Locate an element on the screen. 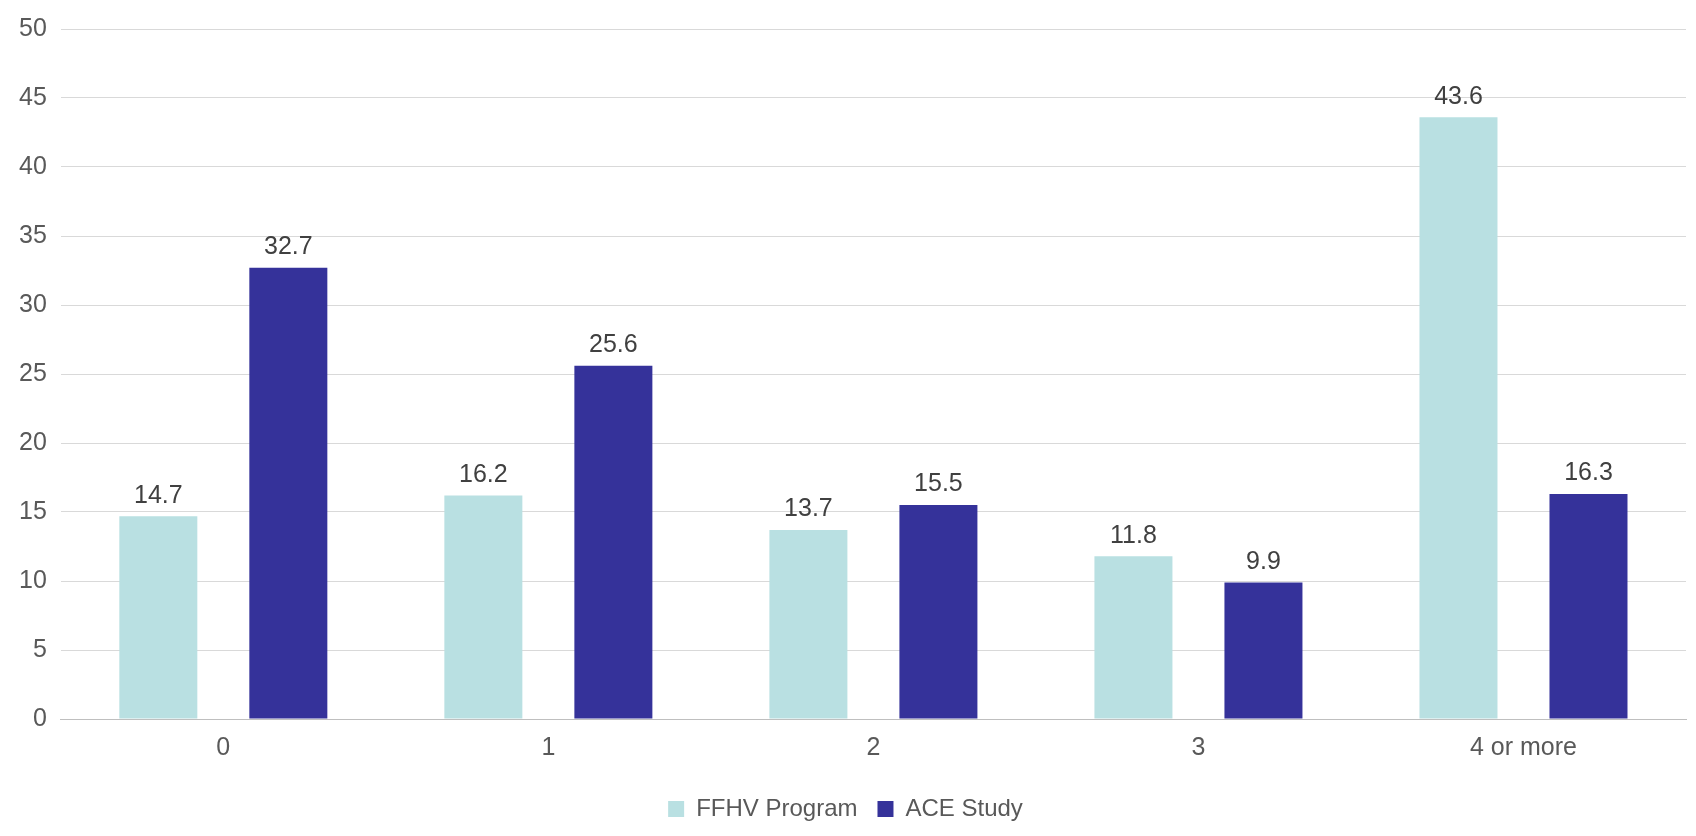 The height and width of the screenshot is (836, 1696). data-label: 16.2 is located at coordinates (483, 472).